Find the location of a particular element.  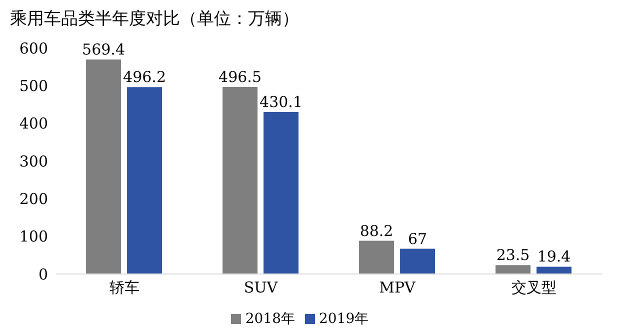

y-tick-label: 100 is located at coordinates (33, 237).